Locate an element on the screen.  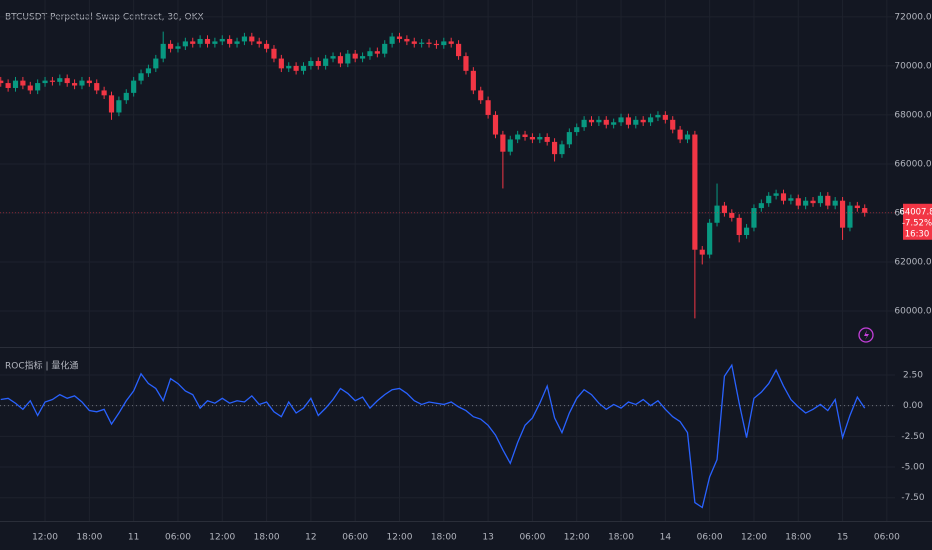
last-change-label: -7.52% is located at coordinates (917, 223).